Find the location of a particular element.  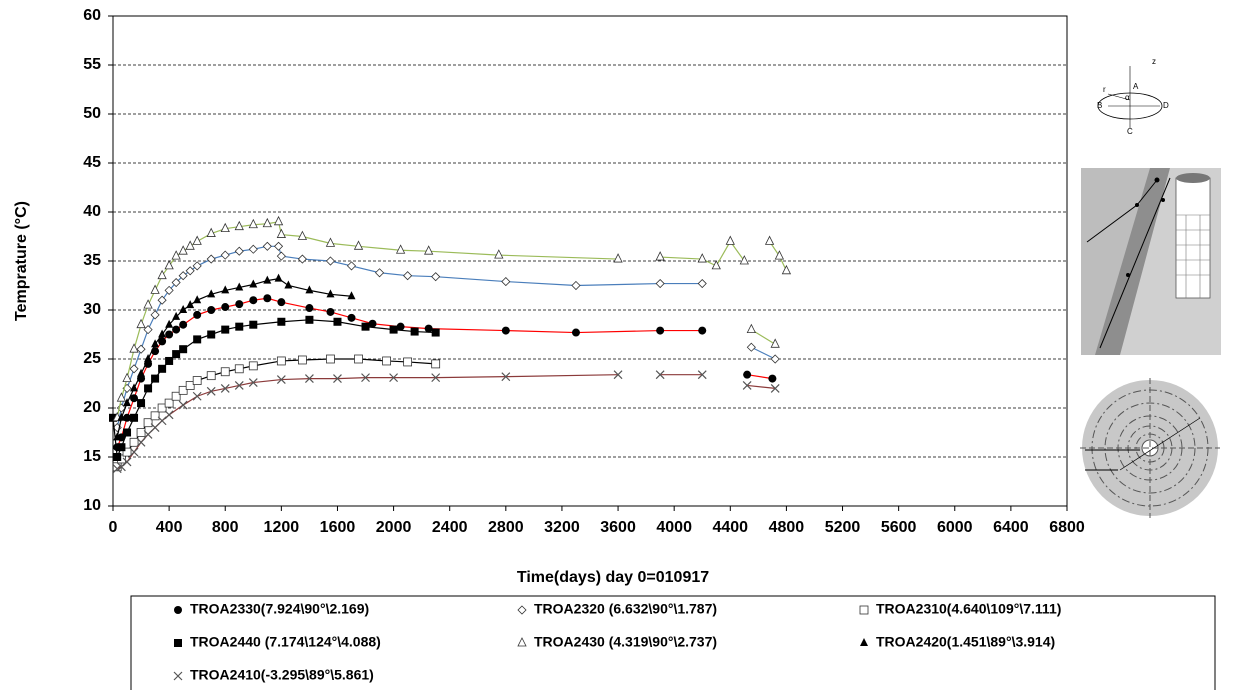

x-tick-label: 3200 is located at coordinates (562, 527).